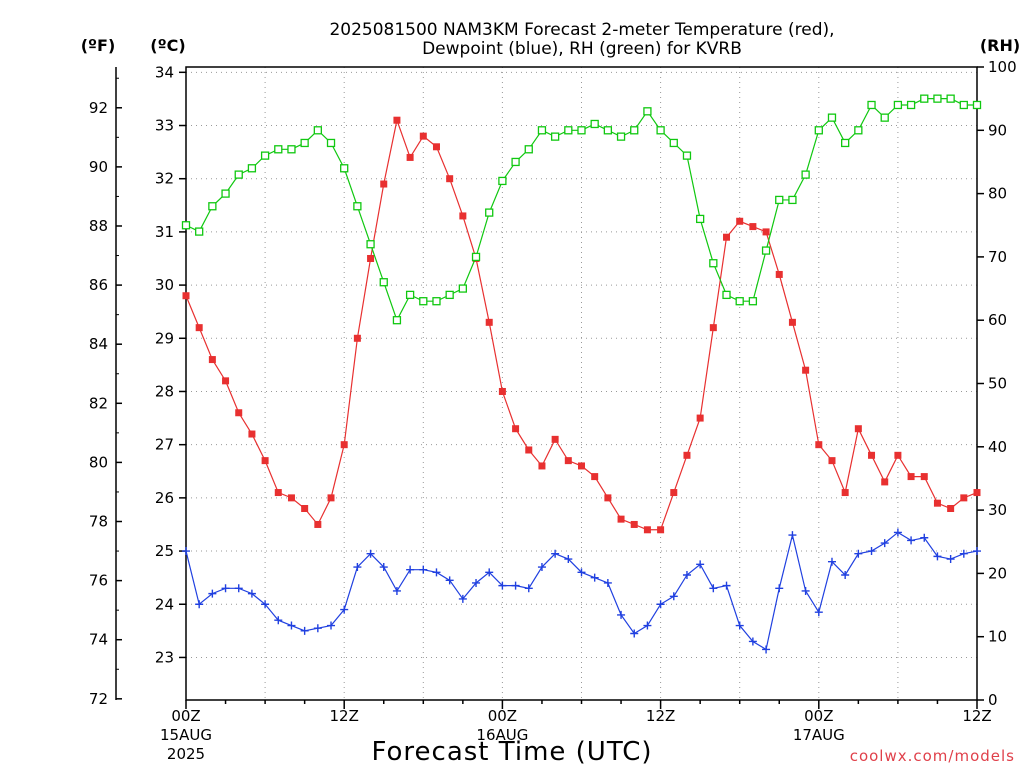  I want to click on x-axis-label: Forecast Time (UTC), so click(511, 752).